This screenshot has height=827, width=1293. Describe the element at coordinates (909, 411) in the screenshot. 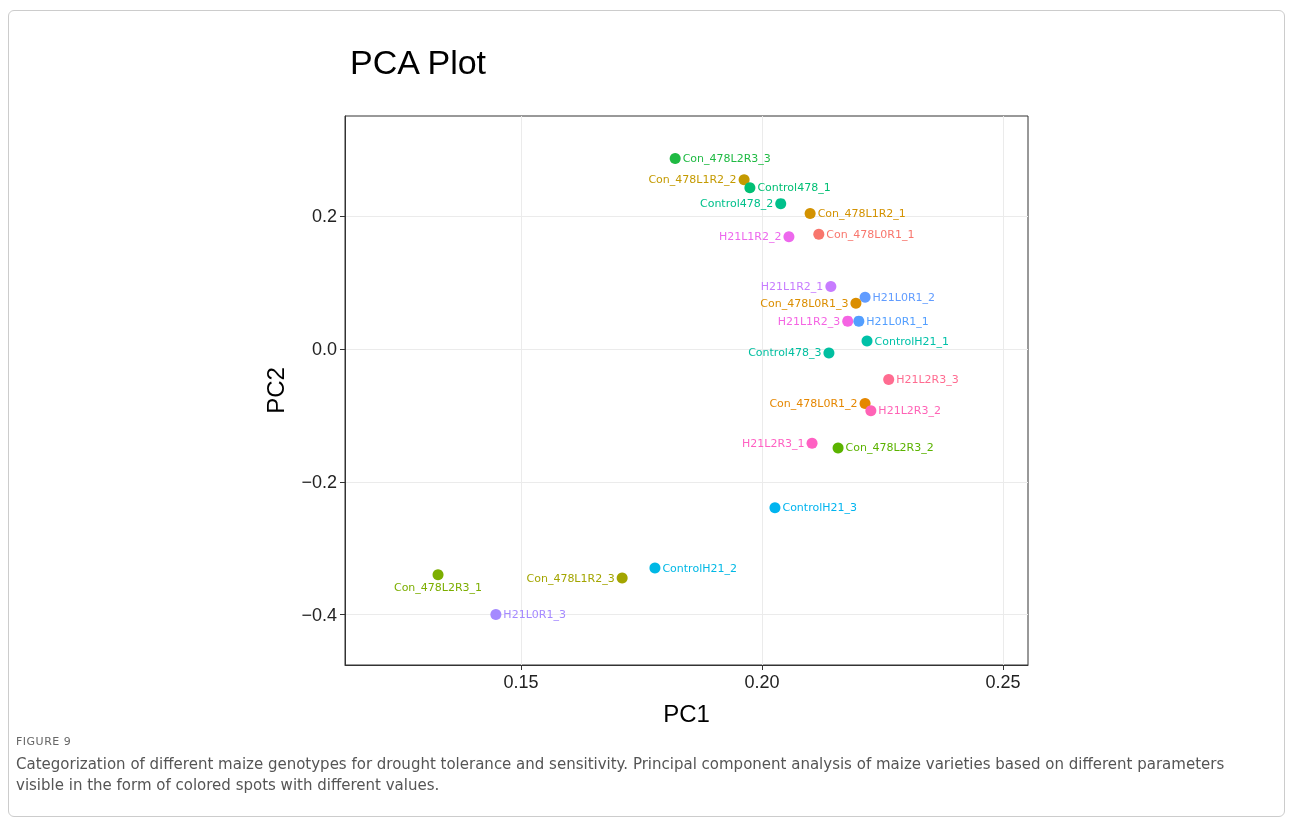

I see `series-label: H21L2R3_2` at that location.